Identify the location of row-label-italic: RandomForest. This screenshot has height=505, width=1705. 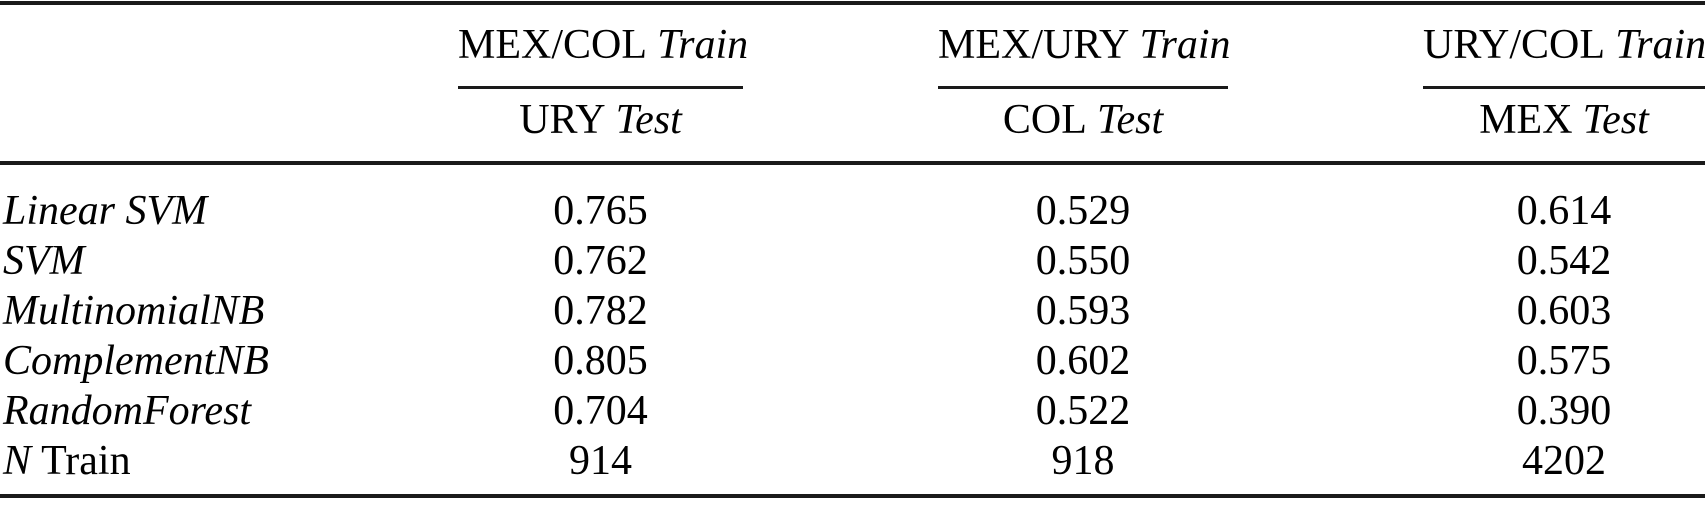
(127, 411).